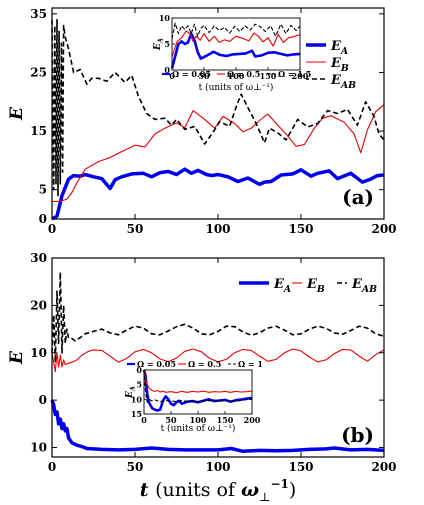 The height and width of the screenshot is (505, 424). Describe the element at coordinates (250, 364) in the screenshot. I see `inset-legend-label-2: Ω = 1` at that location.